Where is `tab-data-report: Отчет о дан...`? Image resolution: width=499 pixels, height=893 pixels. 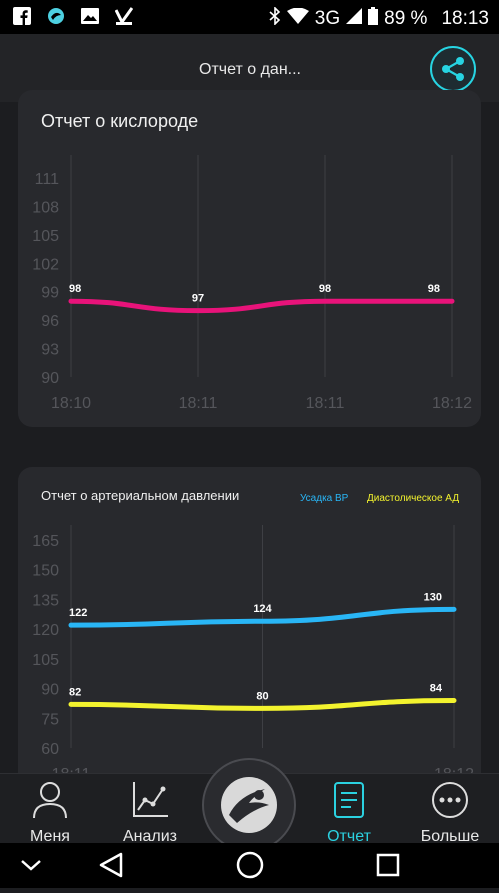
tab-data-report: Отчет о дан... is located at coordinates (250, 69).